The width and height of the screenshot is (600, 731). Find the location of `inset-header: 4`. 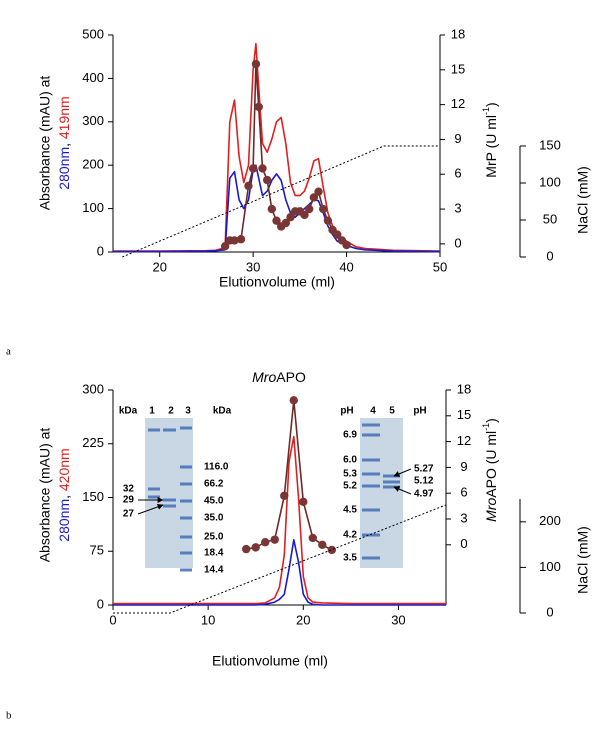

inset-header: 4 is located at coordinates (373, 411).